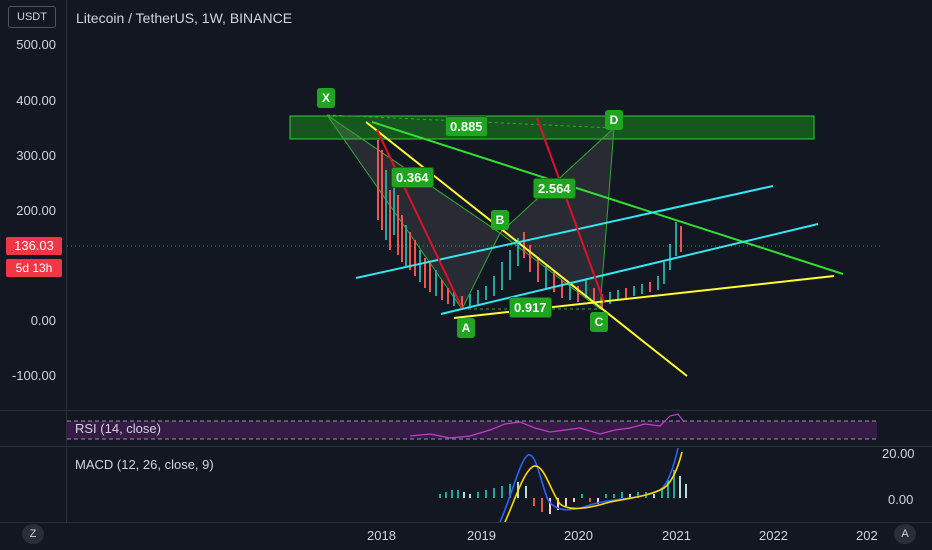 This screenshot has width=932, height=550. What do you see at coordinates (412, 177) in the screenshot?
I see `ratio-label-xab: 0.364` at bounding box center [412, 177].